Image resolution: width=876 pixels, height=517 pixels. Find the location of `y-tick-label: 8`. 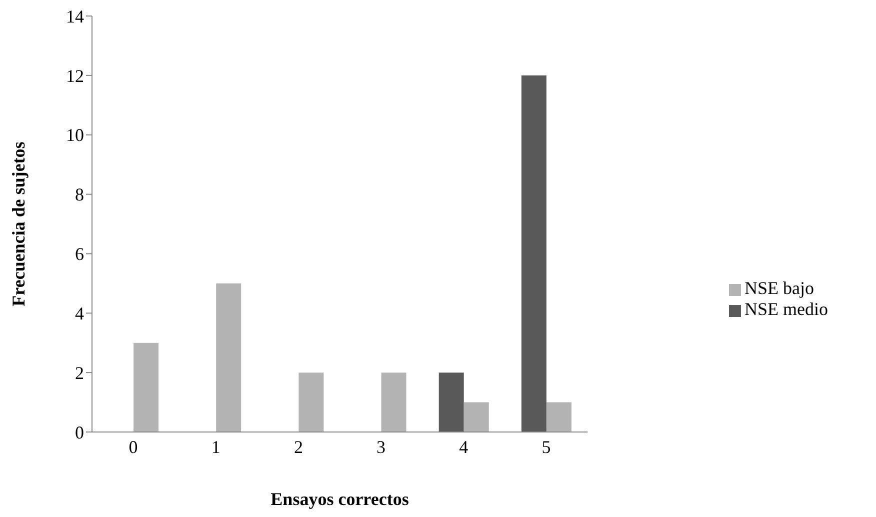

y-tick-label: 8 is located at coordinates (79, 194).